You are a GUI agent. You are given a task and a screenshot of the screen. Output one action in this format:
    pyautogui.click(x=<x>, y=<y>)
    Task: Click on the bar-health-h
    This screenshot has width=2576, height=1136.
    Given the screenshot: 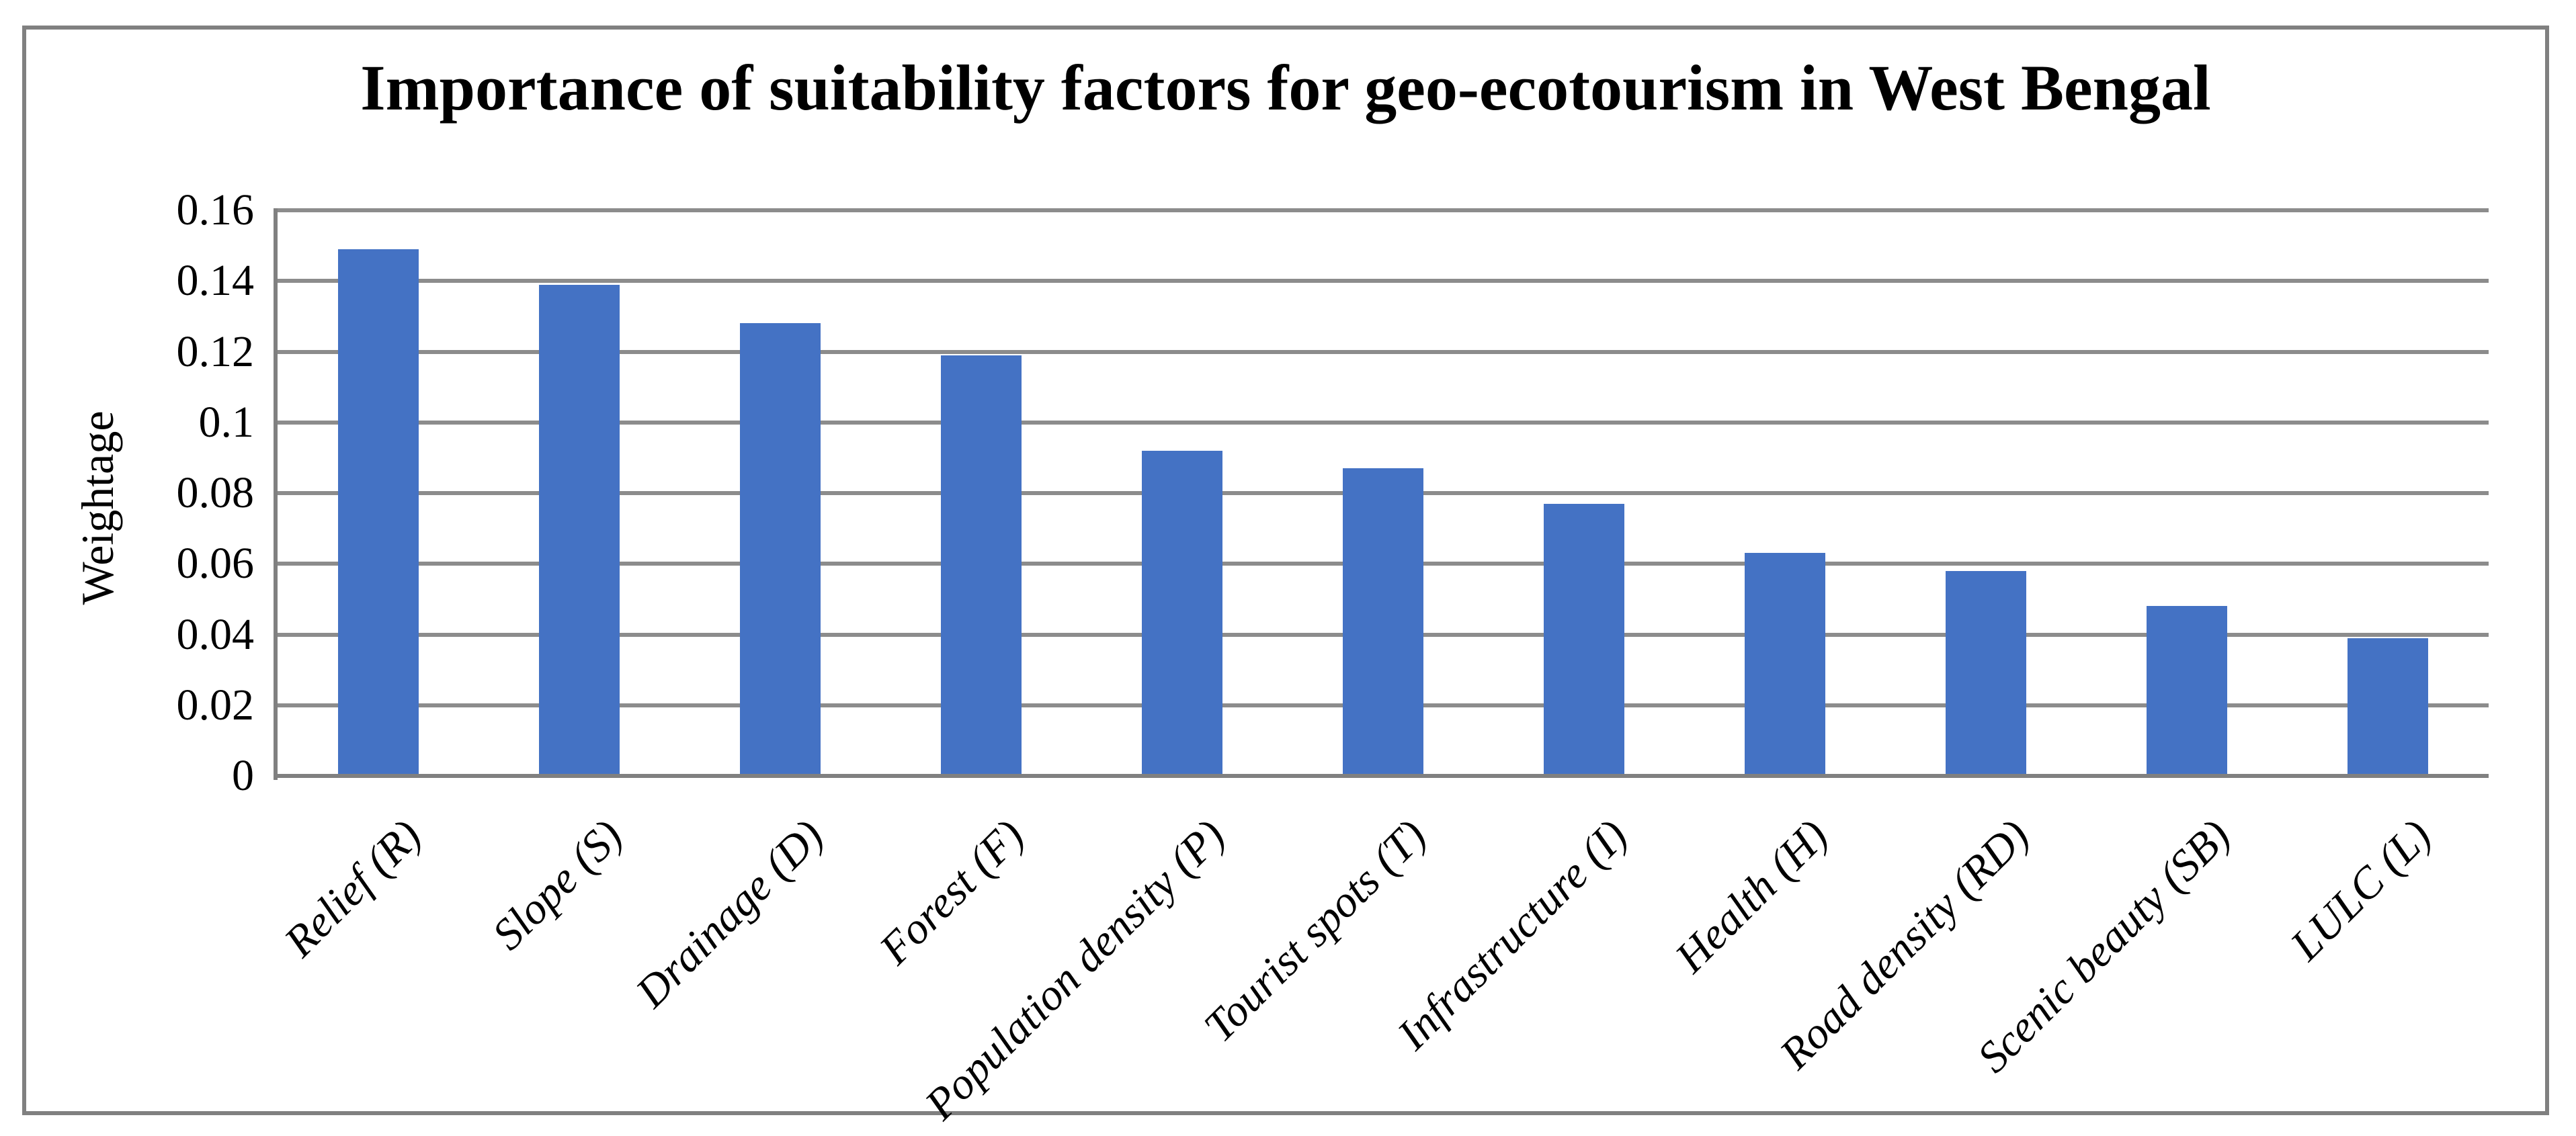 What is the action you would take?
    pyautogui.click(x=1786, y=664)
    